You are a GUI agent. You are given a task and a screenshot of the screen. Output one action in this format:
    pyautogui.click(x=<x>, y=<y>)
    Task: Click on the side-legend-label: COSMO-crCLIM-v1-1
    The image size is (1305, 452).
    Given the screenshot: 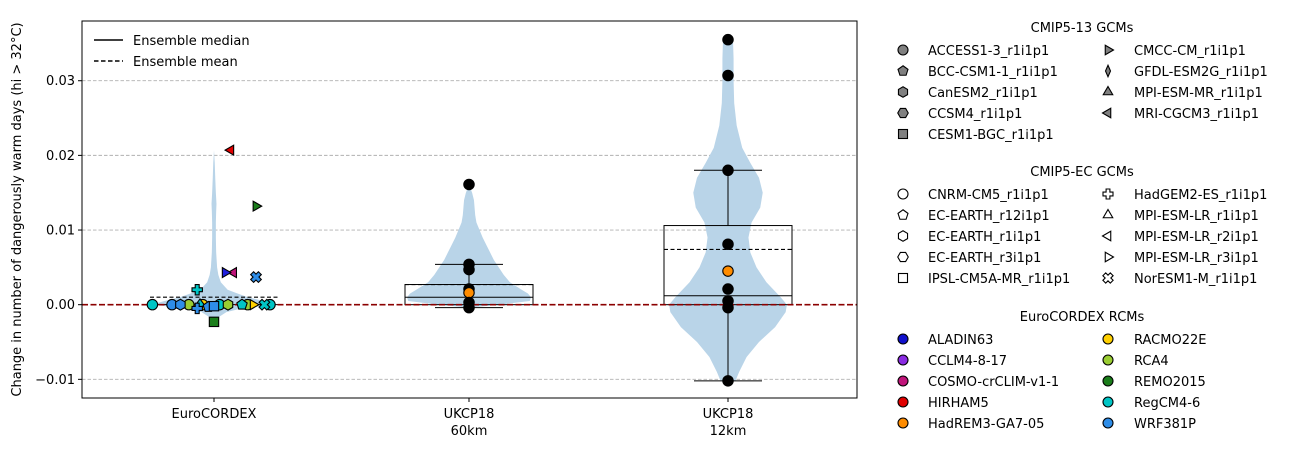 What is the action you would take?
    pyautogui.click(x=993, y=382)
    